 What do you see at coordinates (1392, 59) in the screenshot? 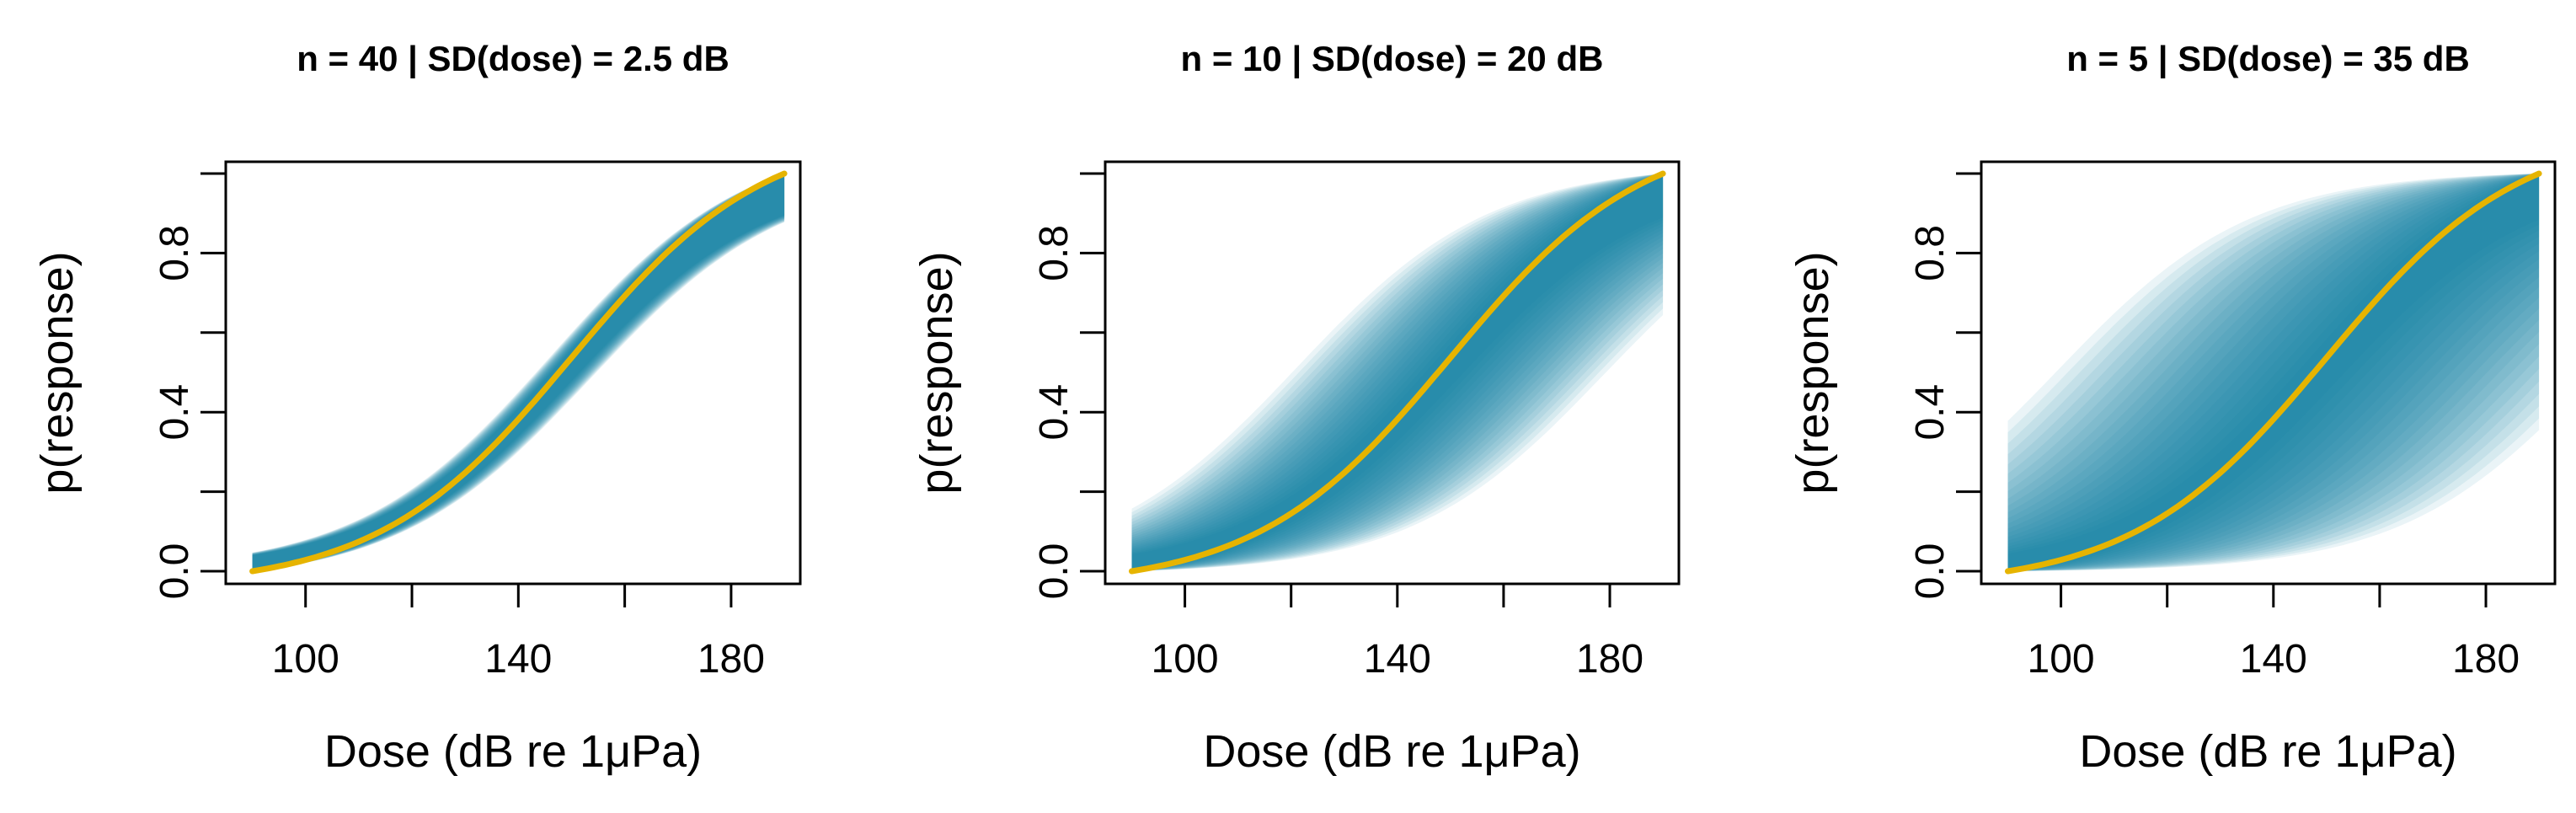
I see `panel-title: n = 10 | SD(dose) = 20 dB` at bounding box center [1392, 59].